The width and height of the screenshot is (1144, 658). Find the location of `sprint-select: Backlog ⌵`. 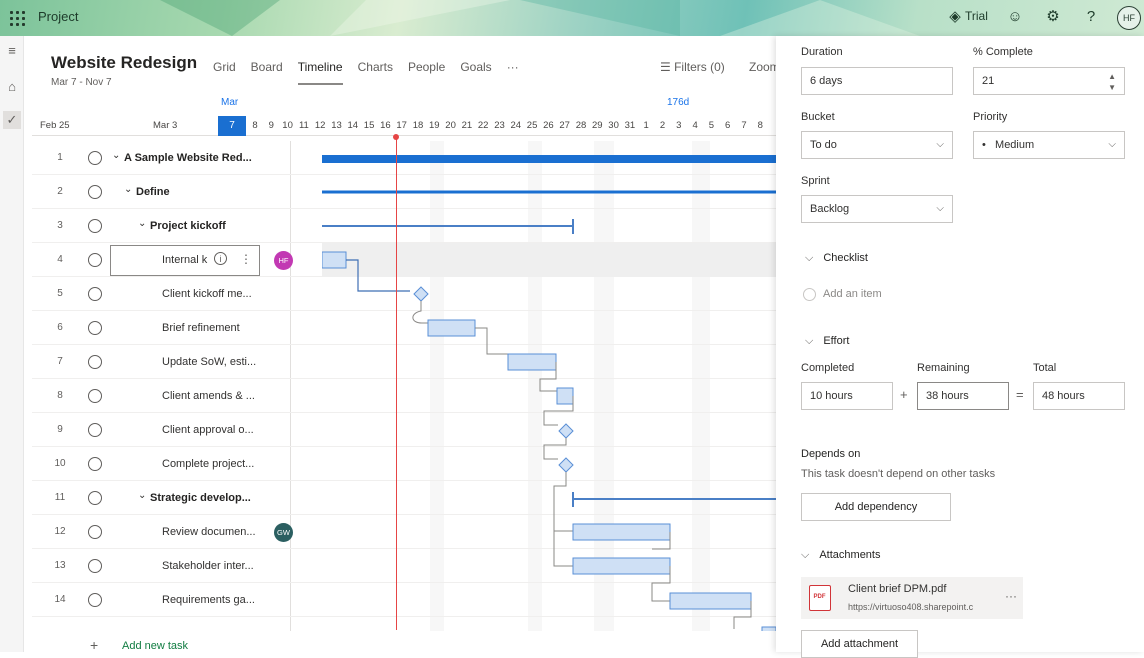

sprint-select: Backlog ⌵ is located at coordinates (877, 209).